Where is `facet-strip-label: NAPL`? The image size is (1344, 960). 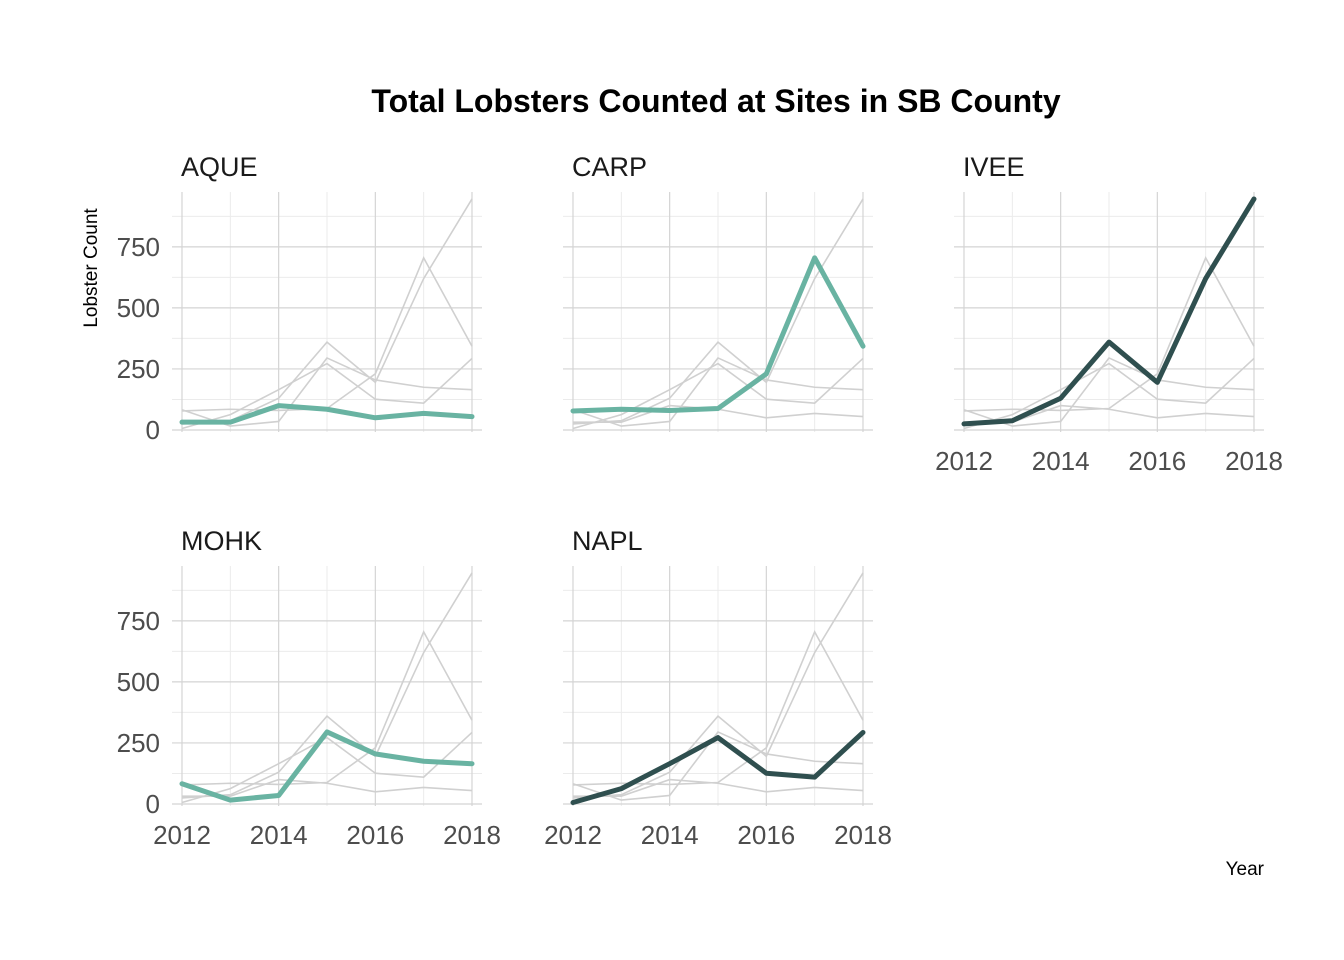 facet-strip-label: NAPL is located at coordinates (607, 541).